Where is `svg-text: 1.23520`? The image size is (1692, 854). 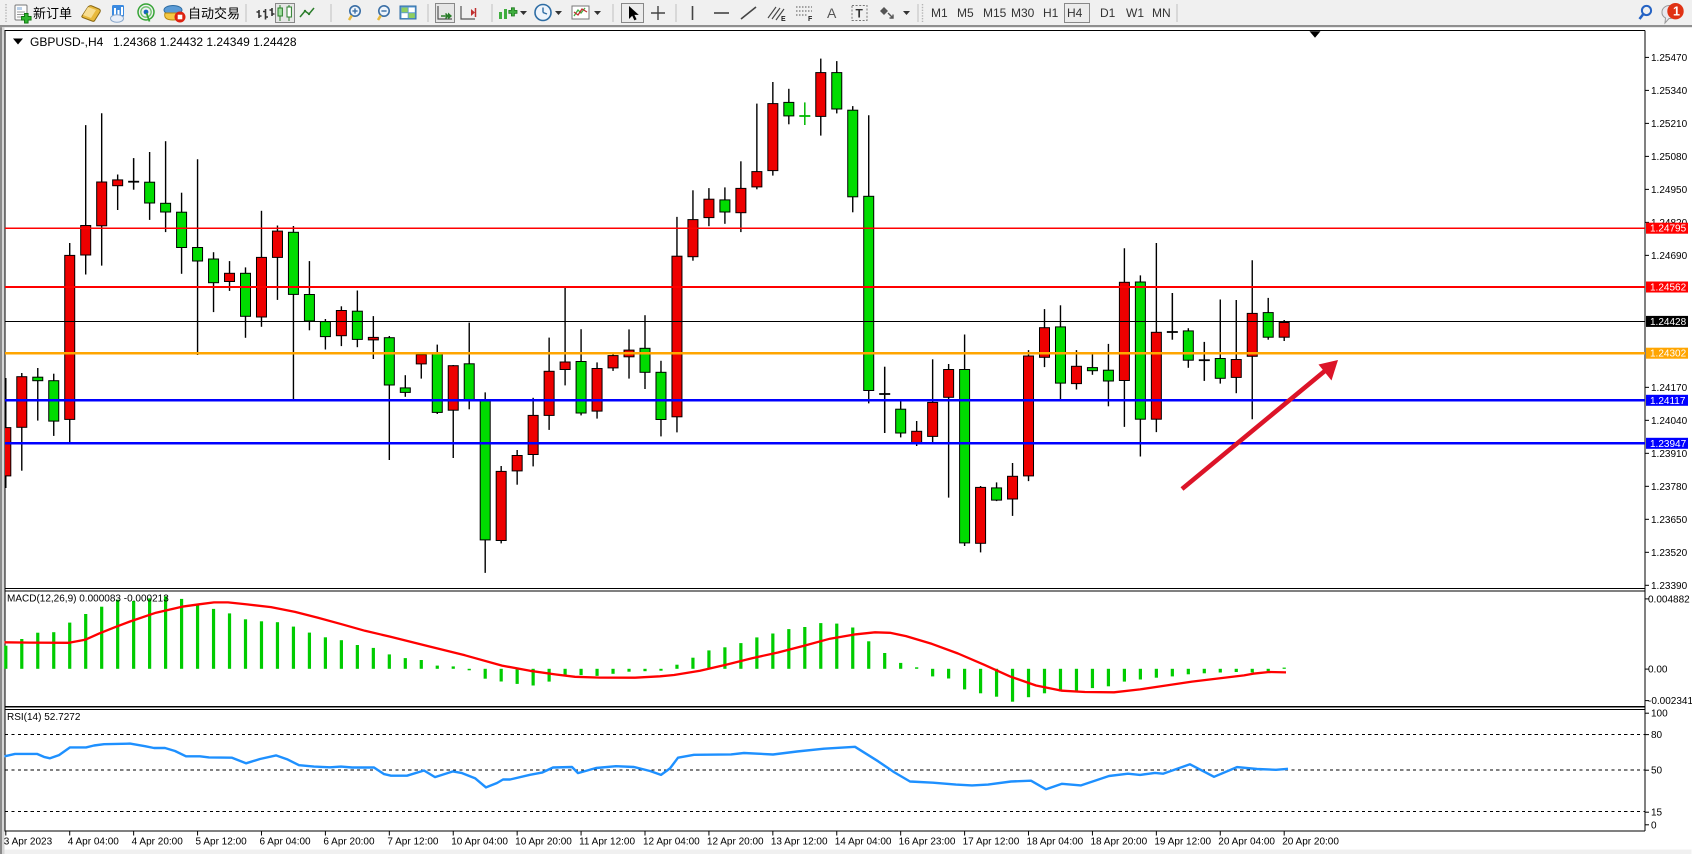
svg-text: 1.23520 is located at coordinates (1669, 553).